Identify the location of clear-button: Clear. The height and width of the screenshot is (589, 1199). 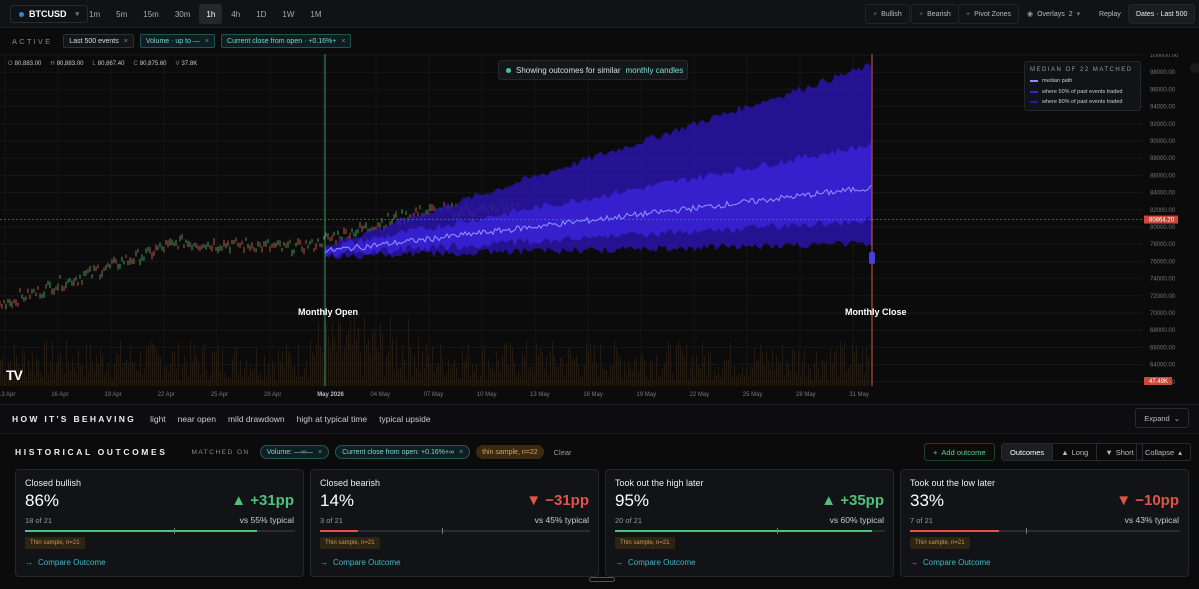
(562, 452).